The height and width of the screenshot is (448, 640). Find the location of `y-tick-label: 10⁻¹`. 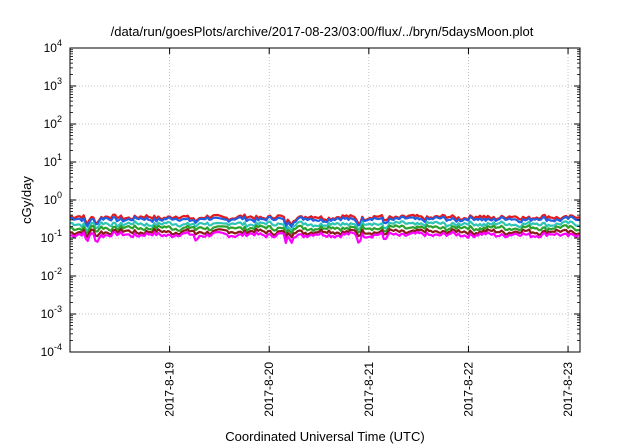

y-tick-label: 10⁻¹ is located at coordinates (51, 236).